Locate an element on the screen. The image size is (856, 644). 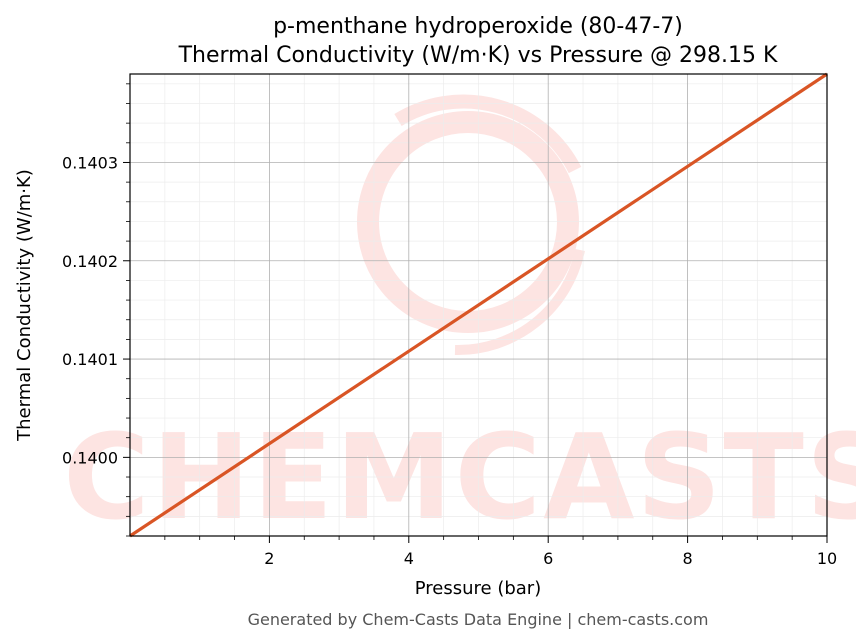
y-tick-label: 0.1403 is located at coordinates (90, 162).